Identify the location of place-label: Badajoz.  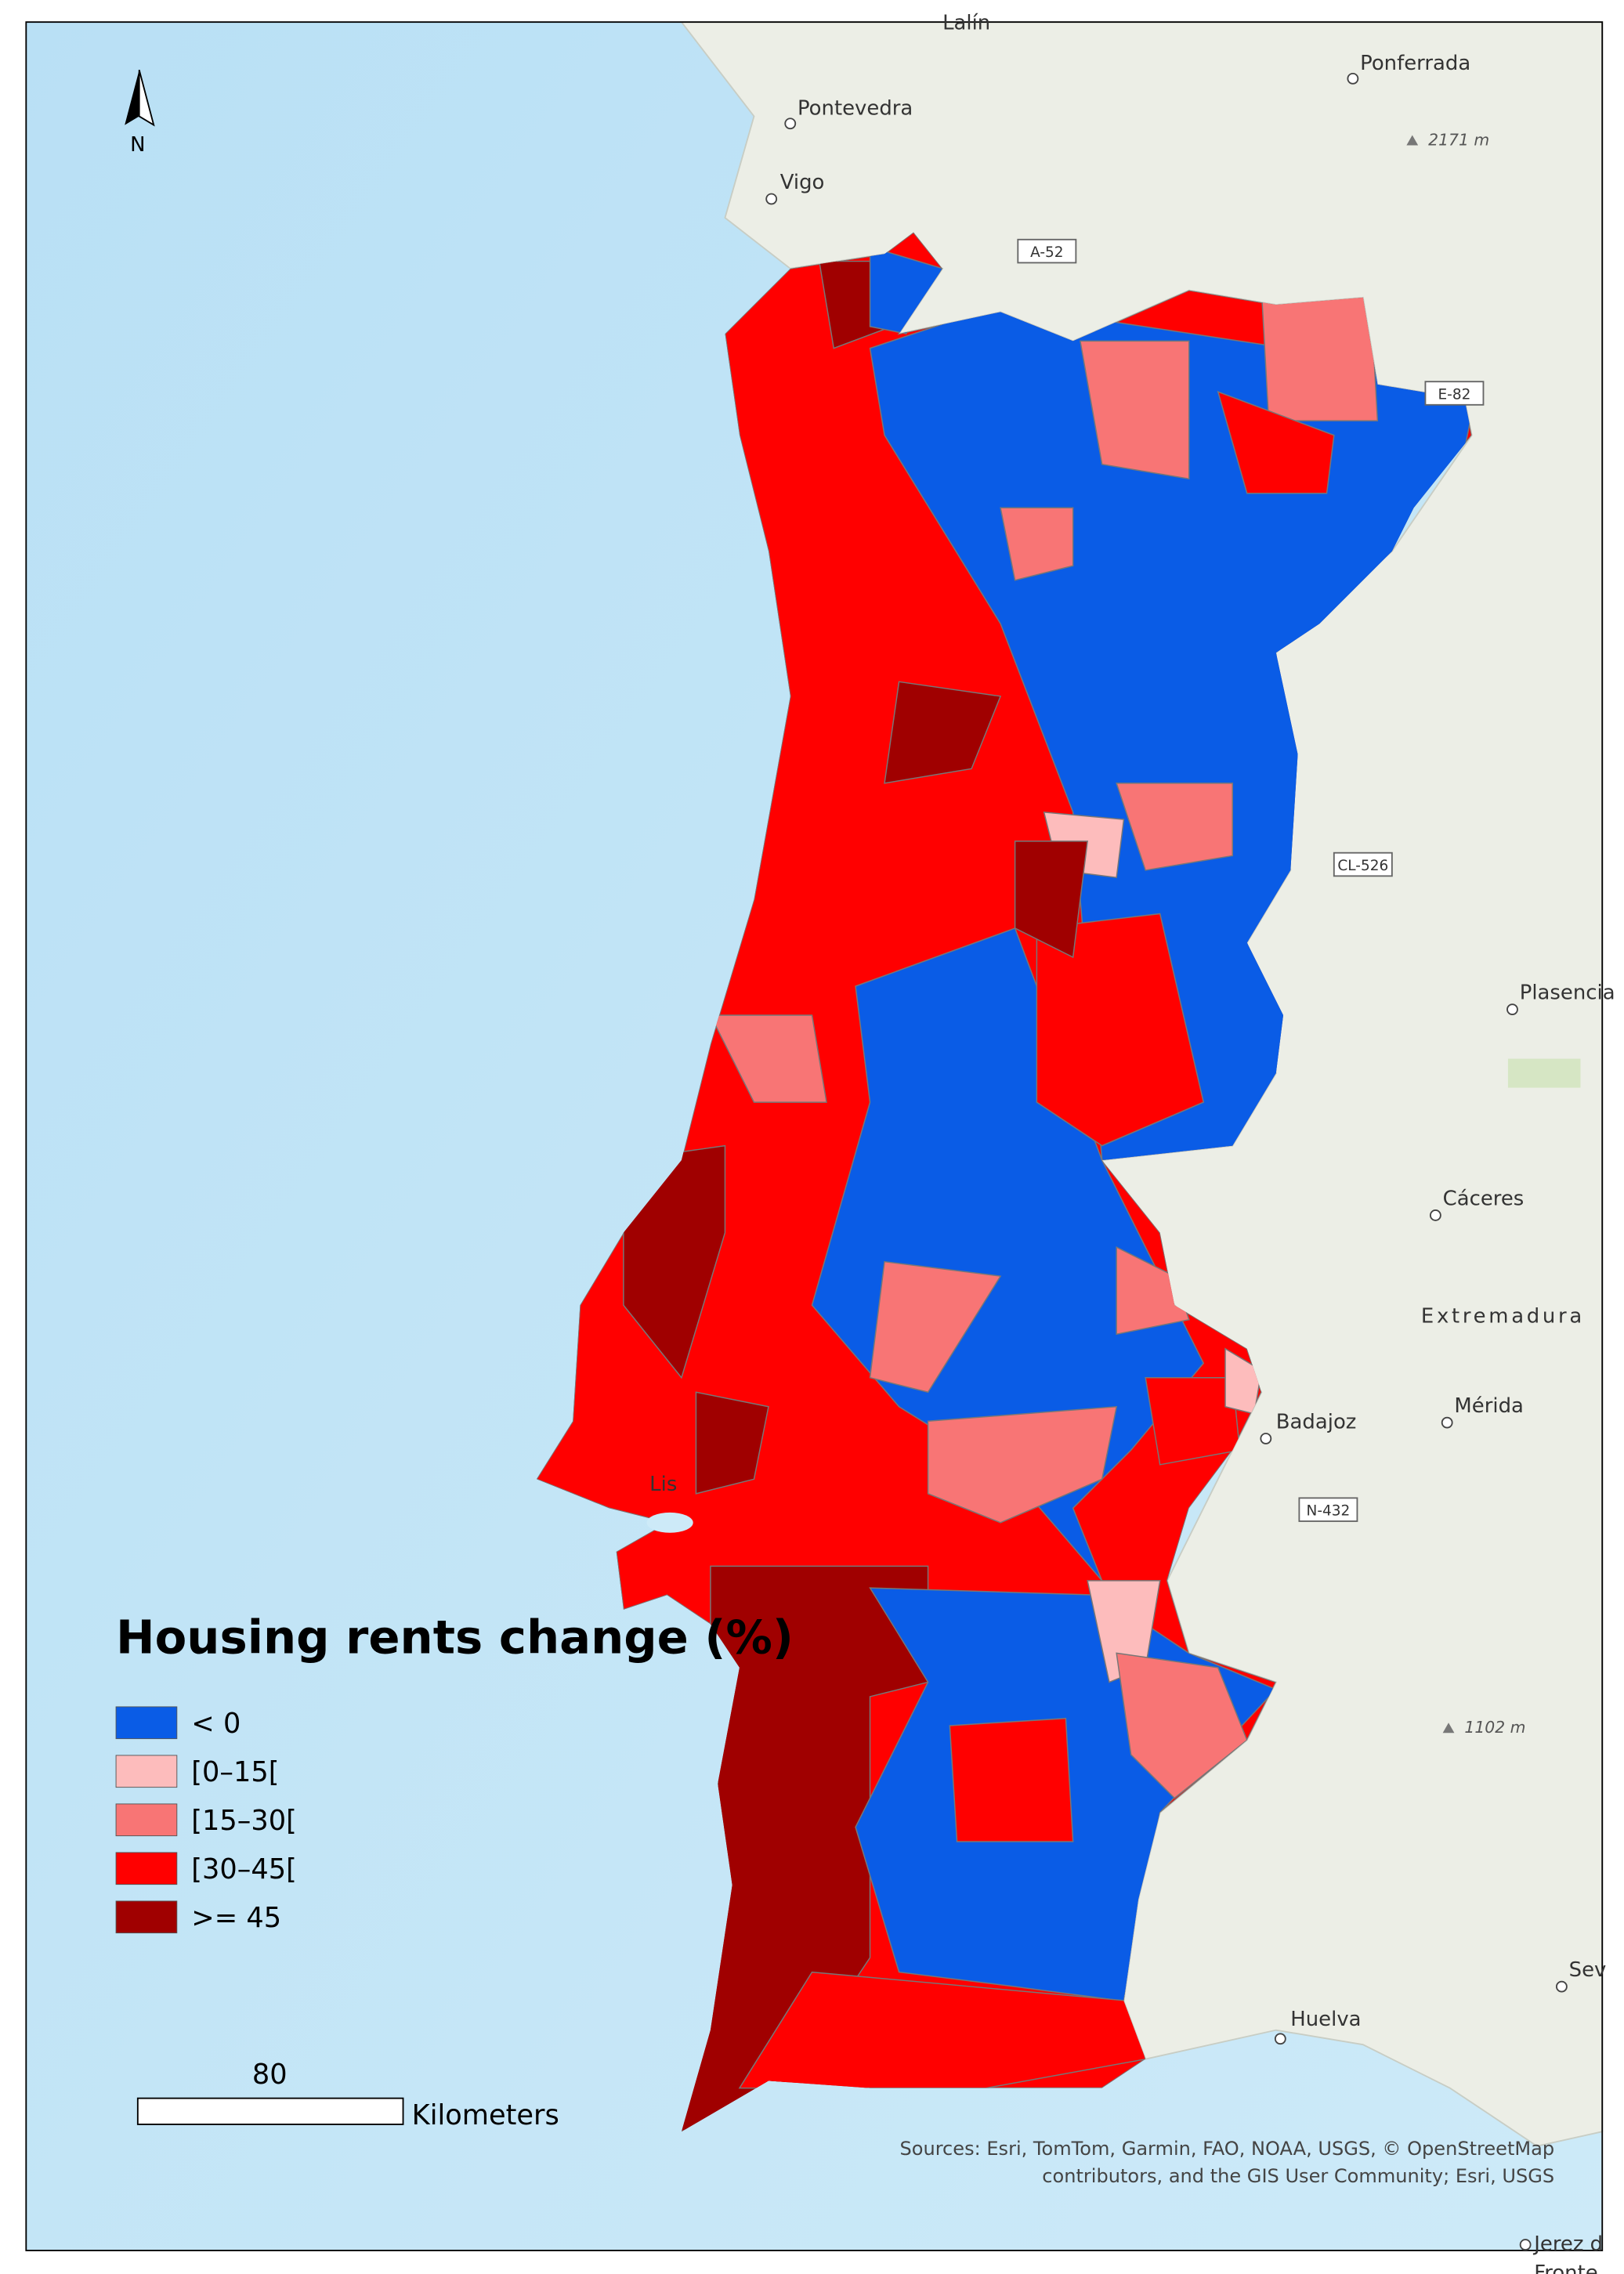
(1316, 1422).